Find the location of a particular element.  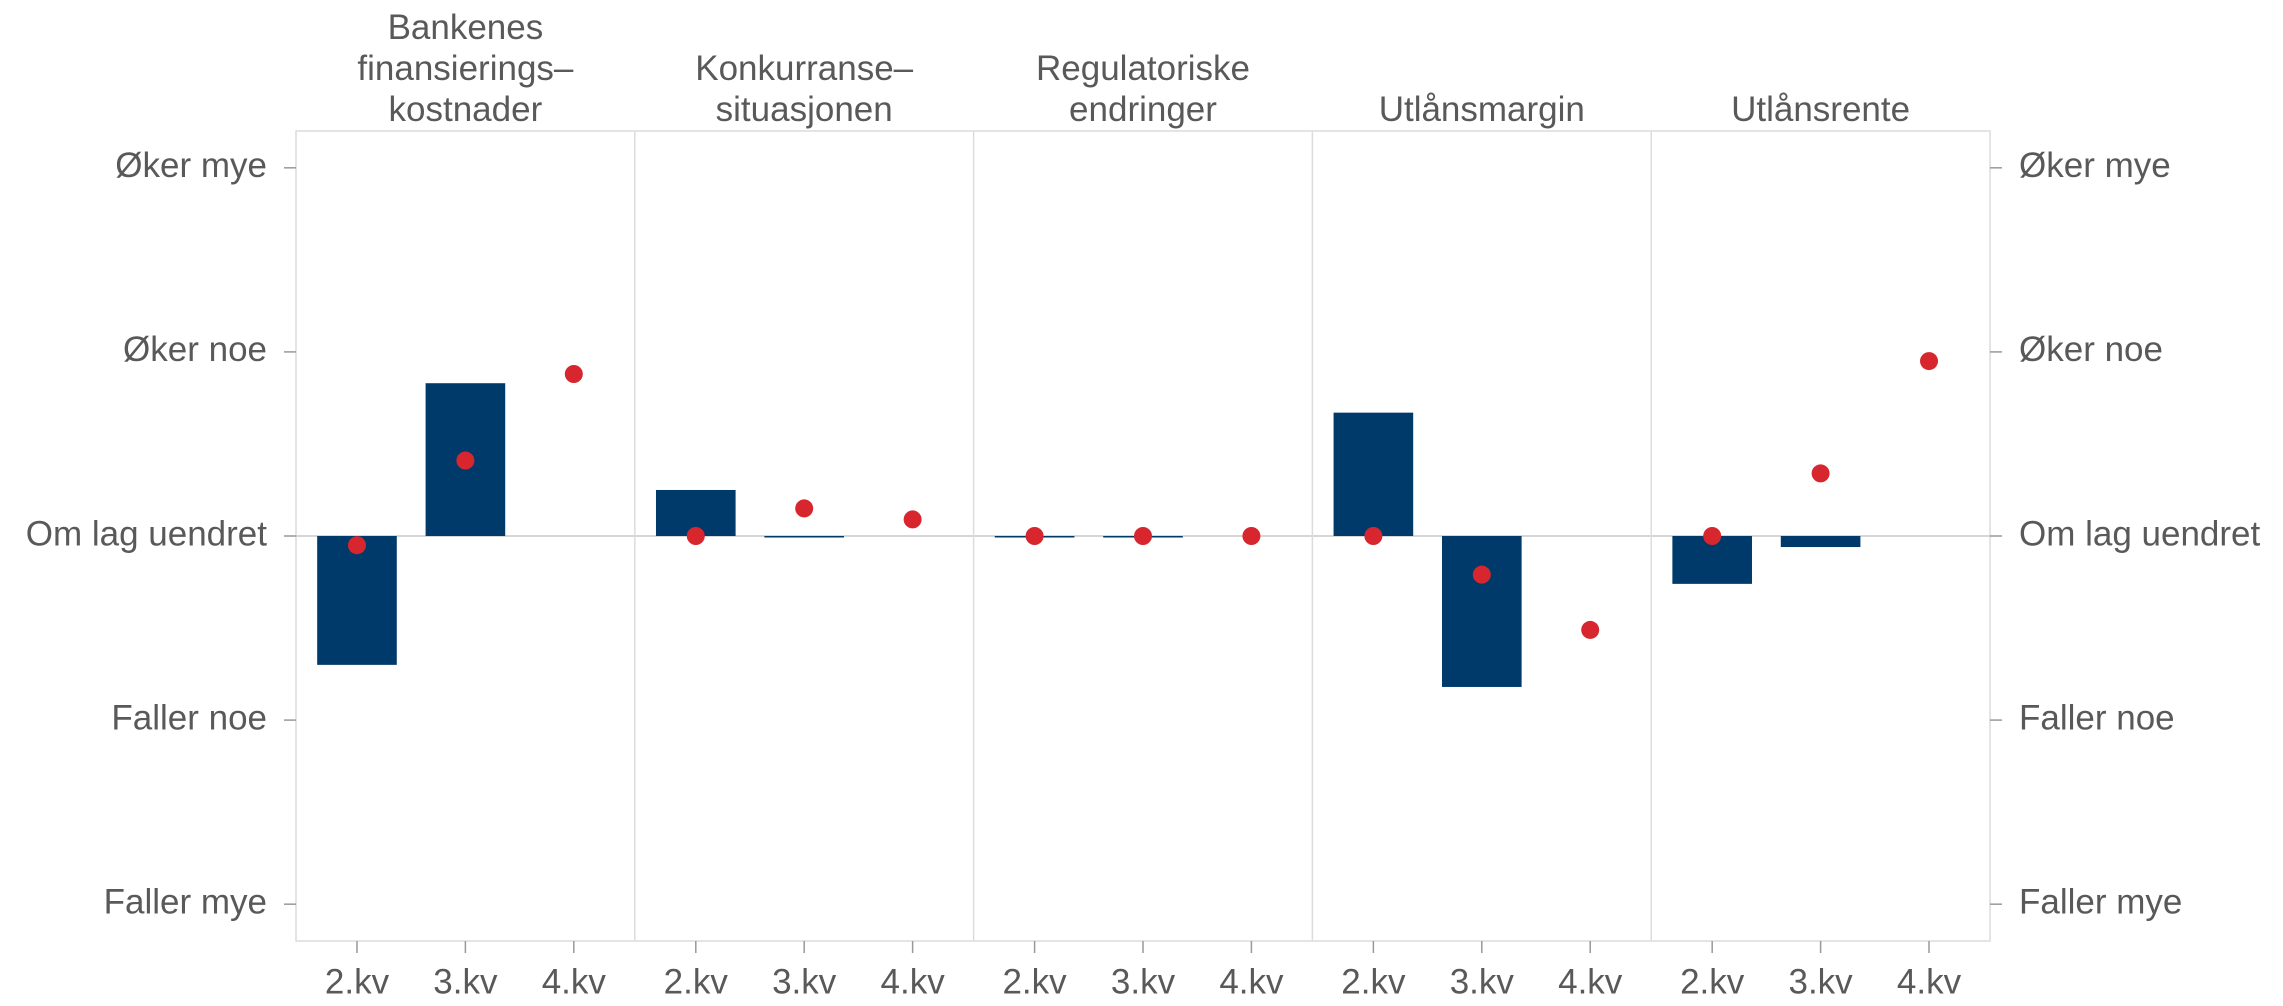

panel-title-line: kostnader is located at coordinates (466, 109).